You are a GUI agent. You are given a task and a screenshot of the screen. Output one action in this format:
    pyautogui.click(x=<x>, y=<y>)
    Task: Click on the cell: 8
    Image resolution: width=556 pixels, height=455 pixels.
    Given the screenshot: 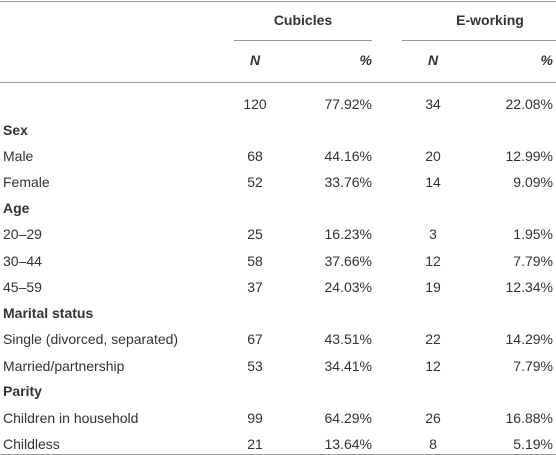 What is the action you would take?
    pyautogui.click(x=433, y=444)
    